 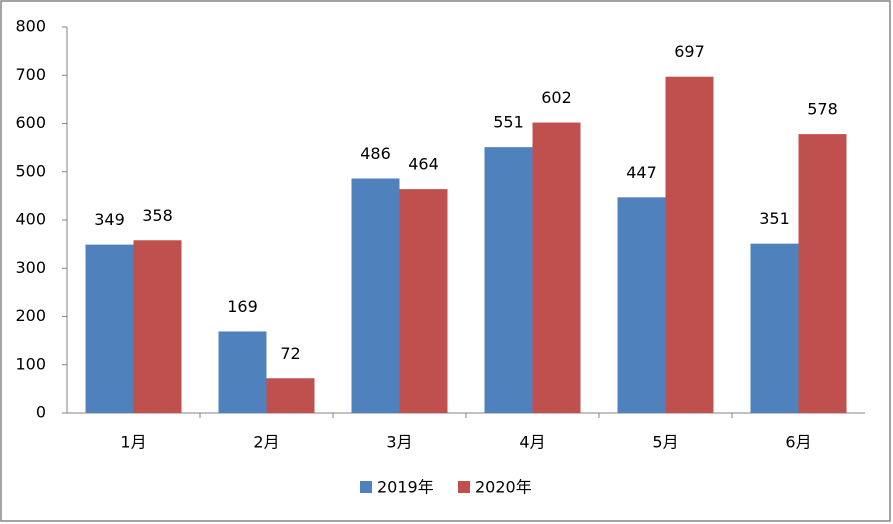 What do you see at coordinates (30, 26) in the screenshot?
I see `y-tick-label: 800` at bounding box center [30, 26].